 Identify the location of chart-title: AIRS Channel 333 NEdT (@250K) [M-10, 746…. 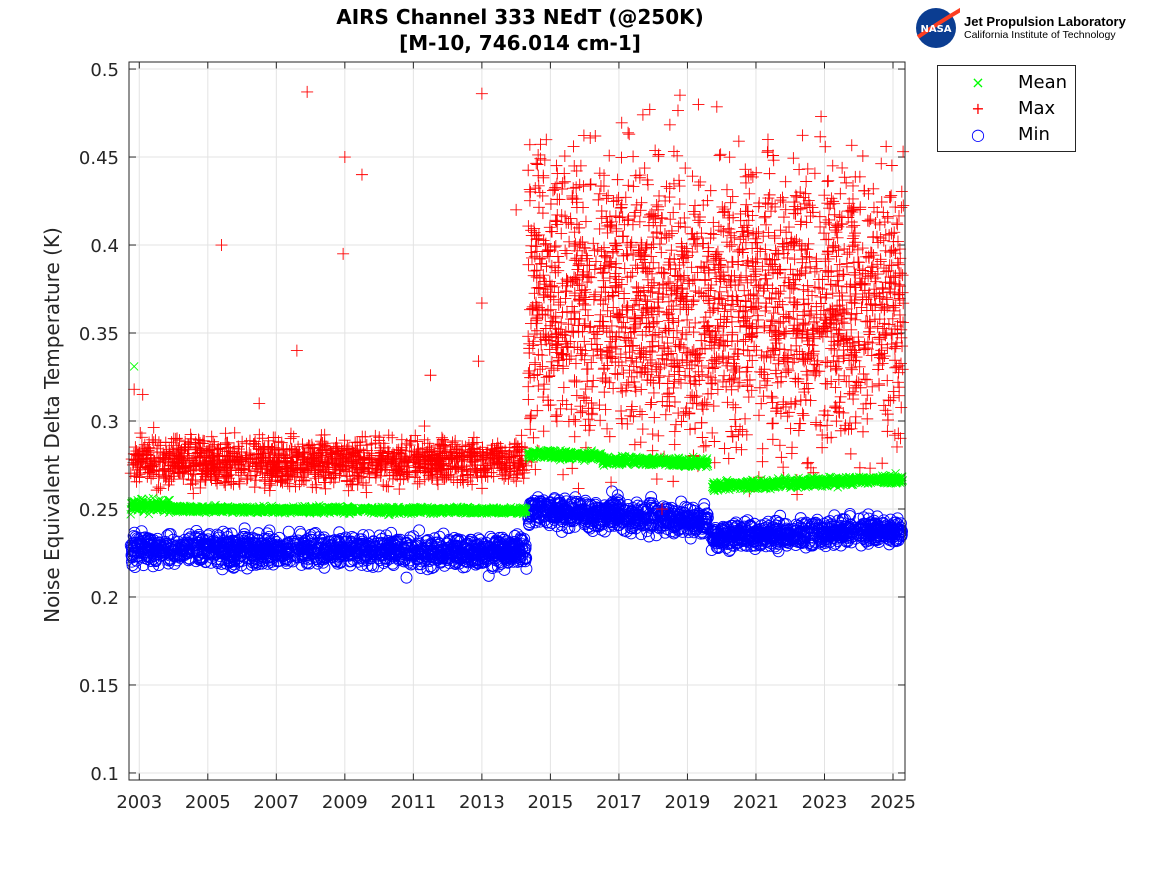
(520, 30).